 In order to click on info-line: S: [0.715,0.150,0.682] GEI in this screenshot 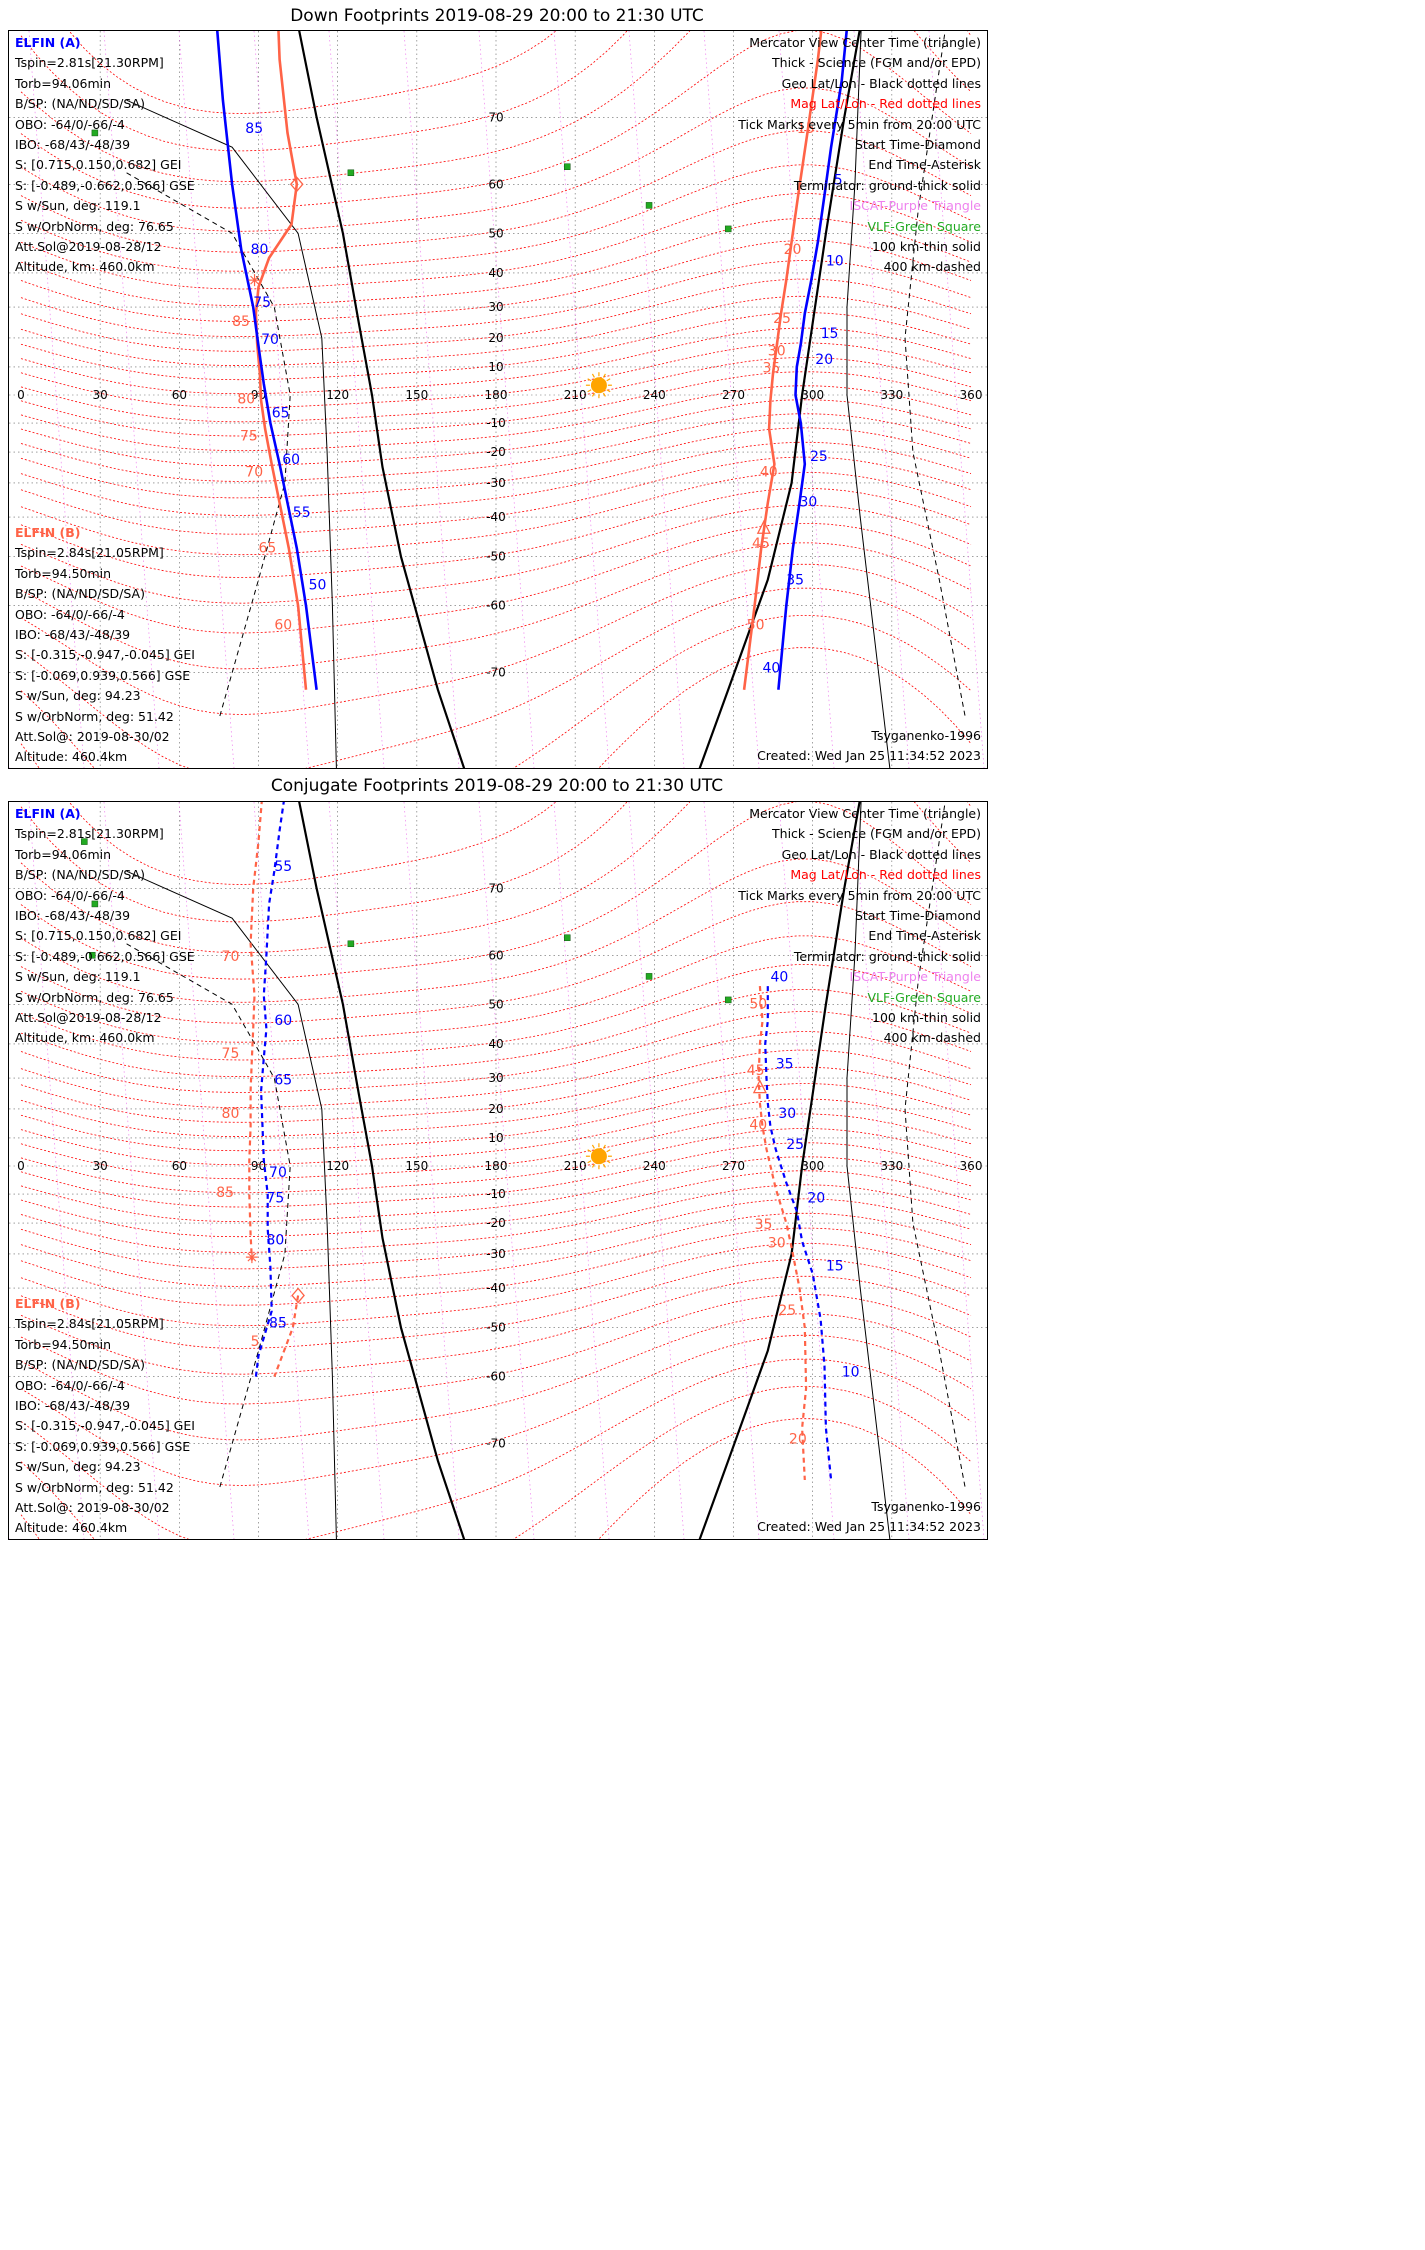, I will do `click(98, 936)`.